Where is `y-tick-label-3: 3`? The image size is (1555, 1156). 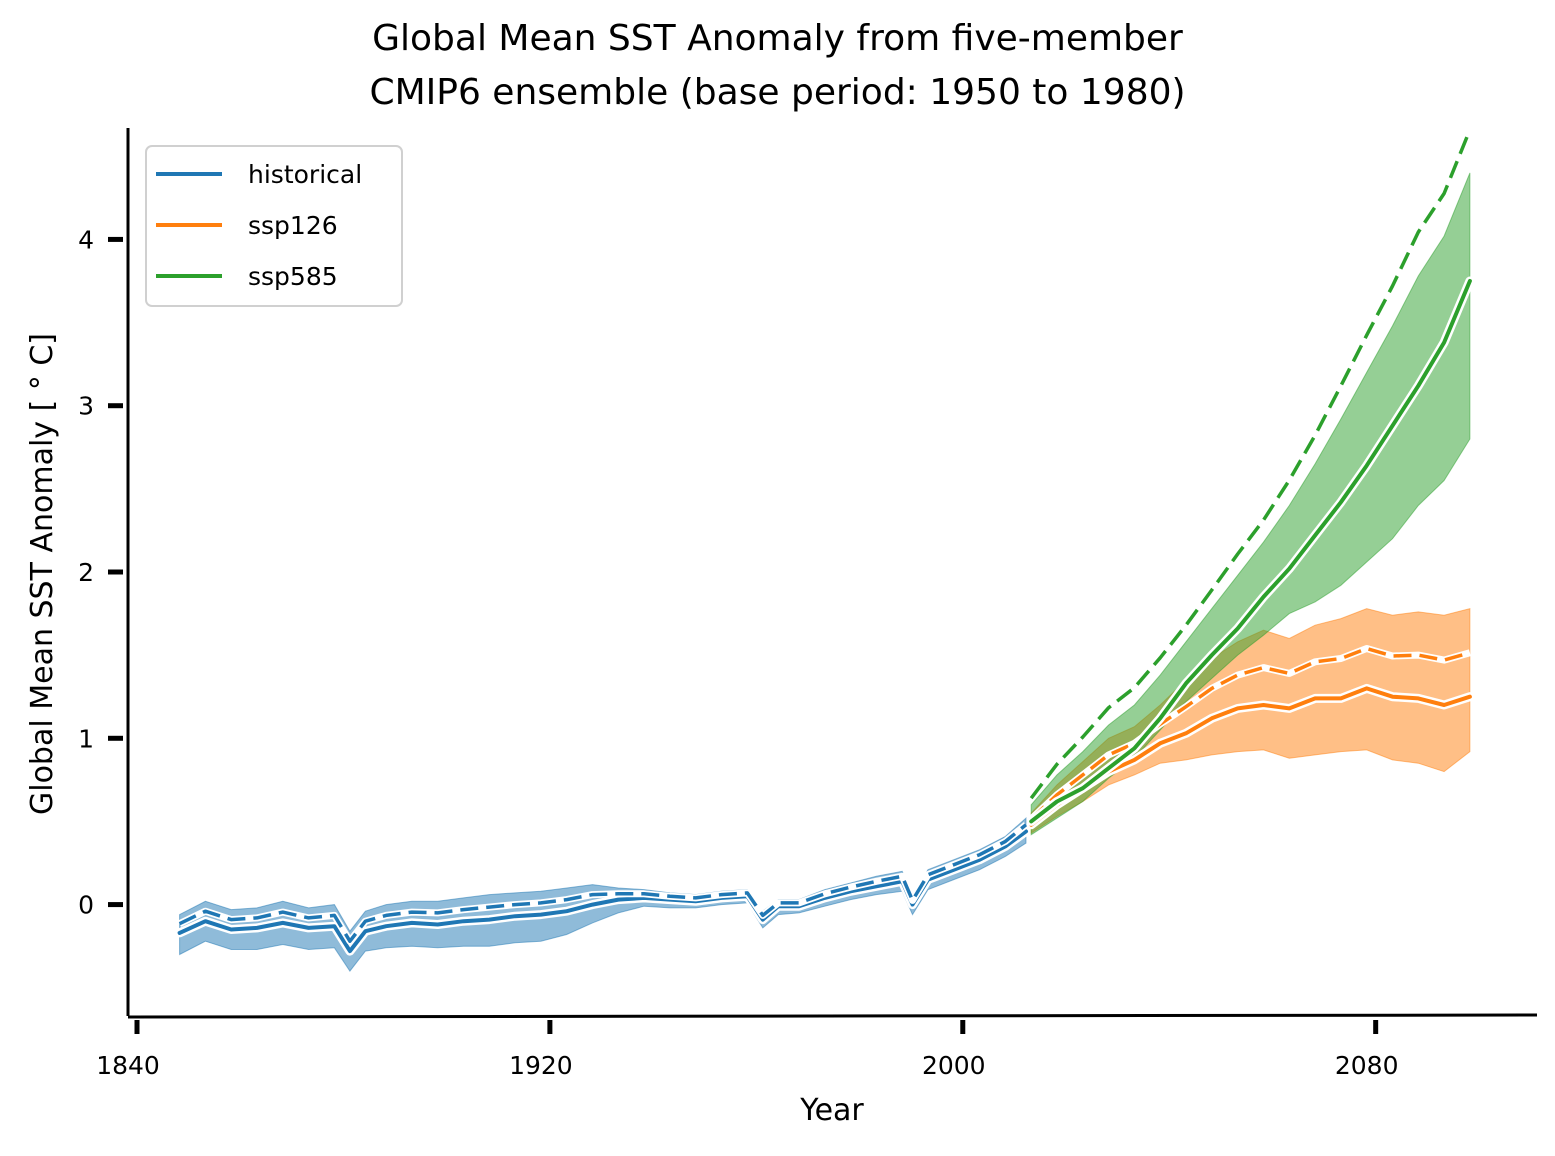
y-tick-label-3: 3 is located at coordinates (86, 406).